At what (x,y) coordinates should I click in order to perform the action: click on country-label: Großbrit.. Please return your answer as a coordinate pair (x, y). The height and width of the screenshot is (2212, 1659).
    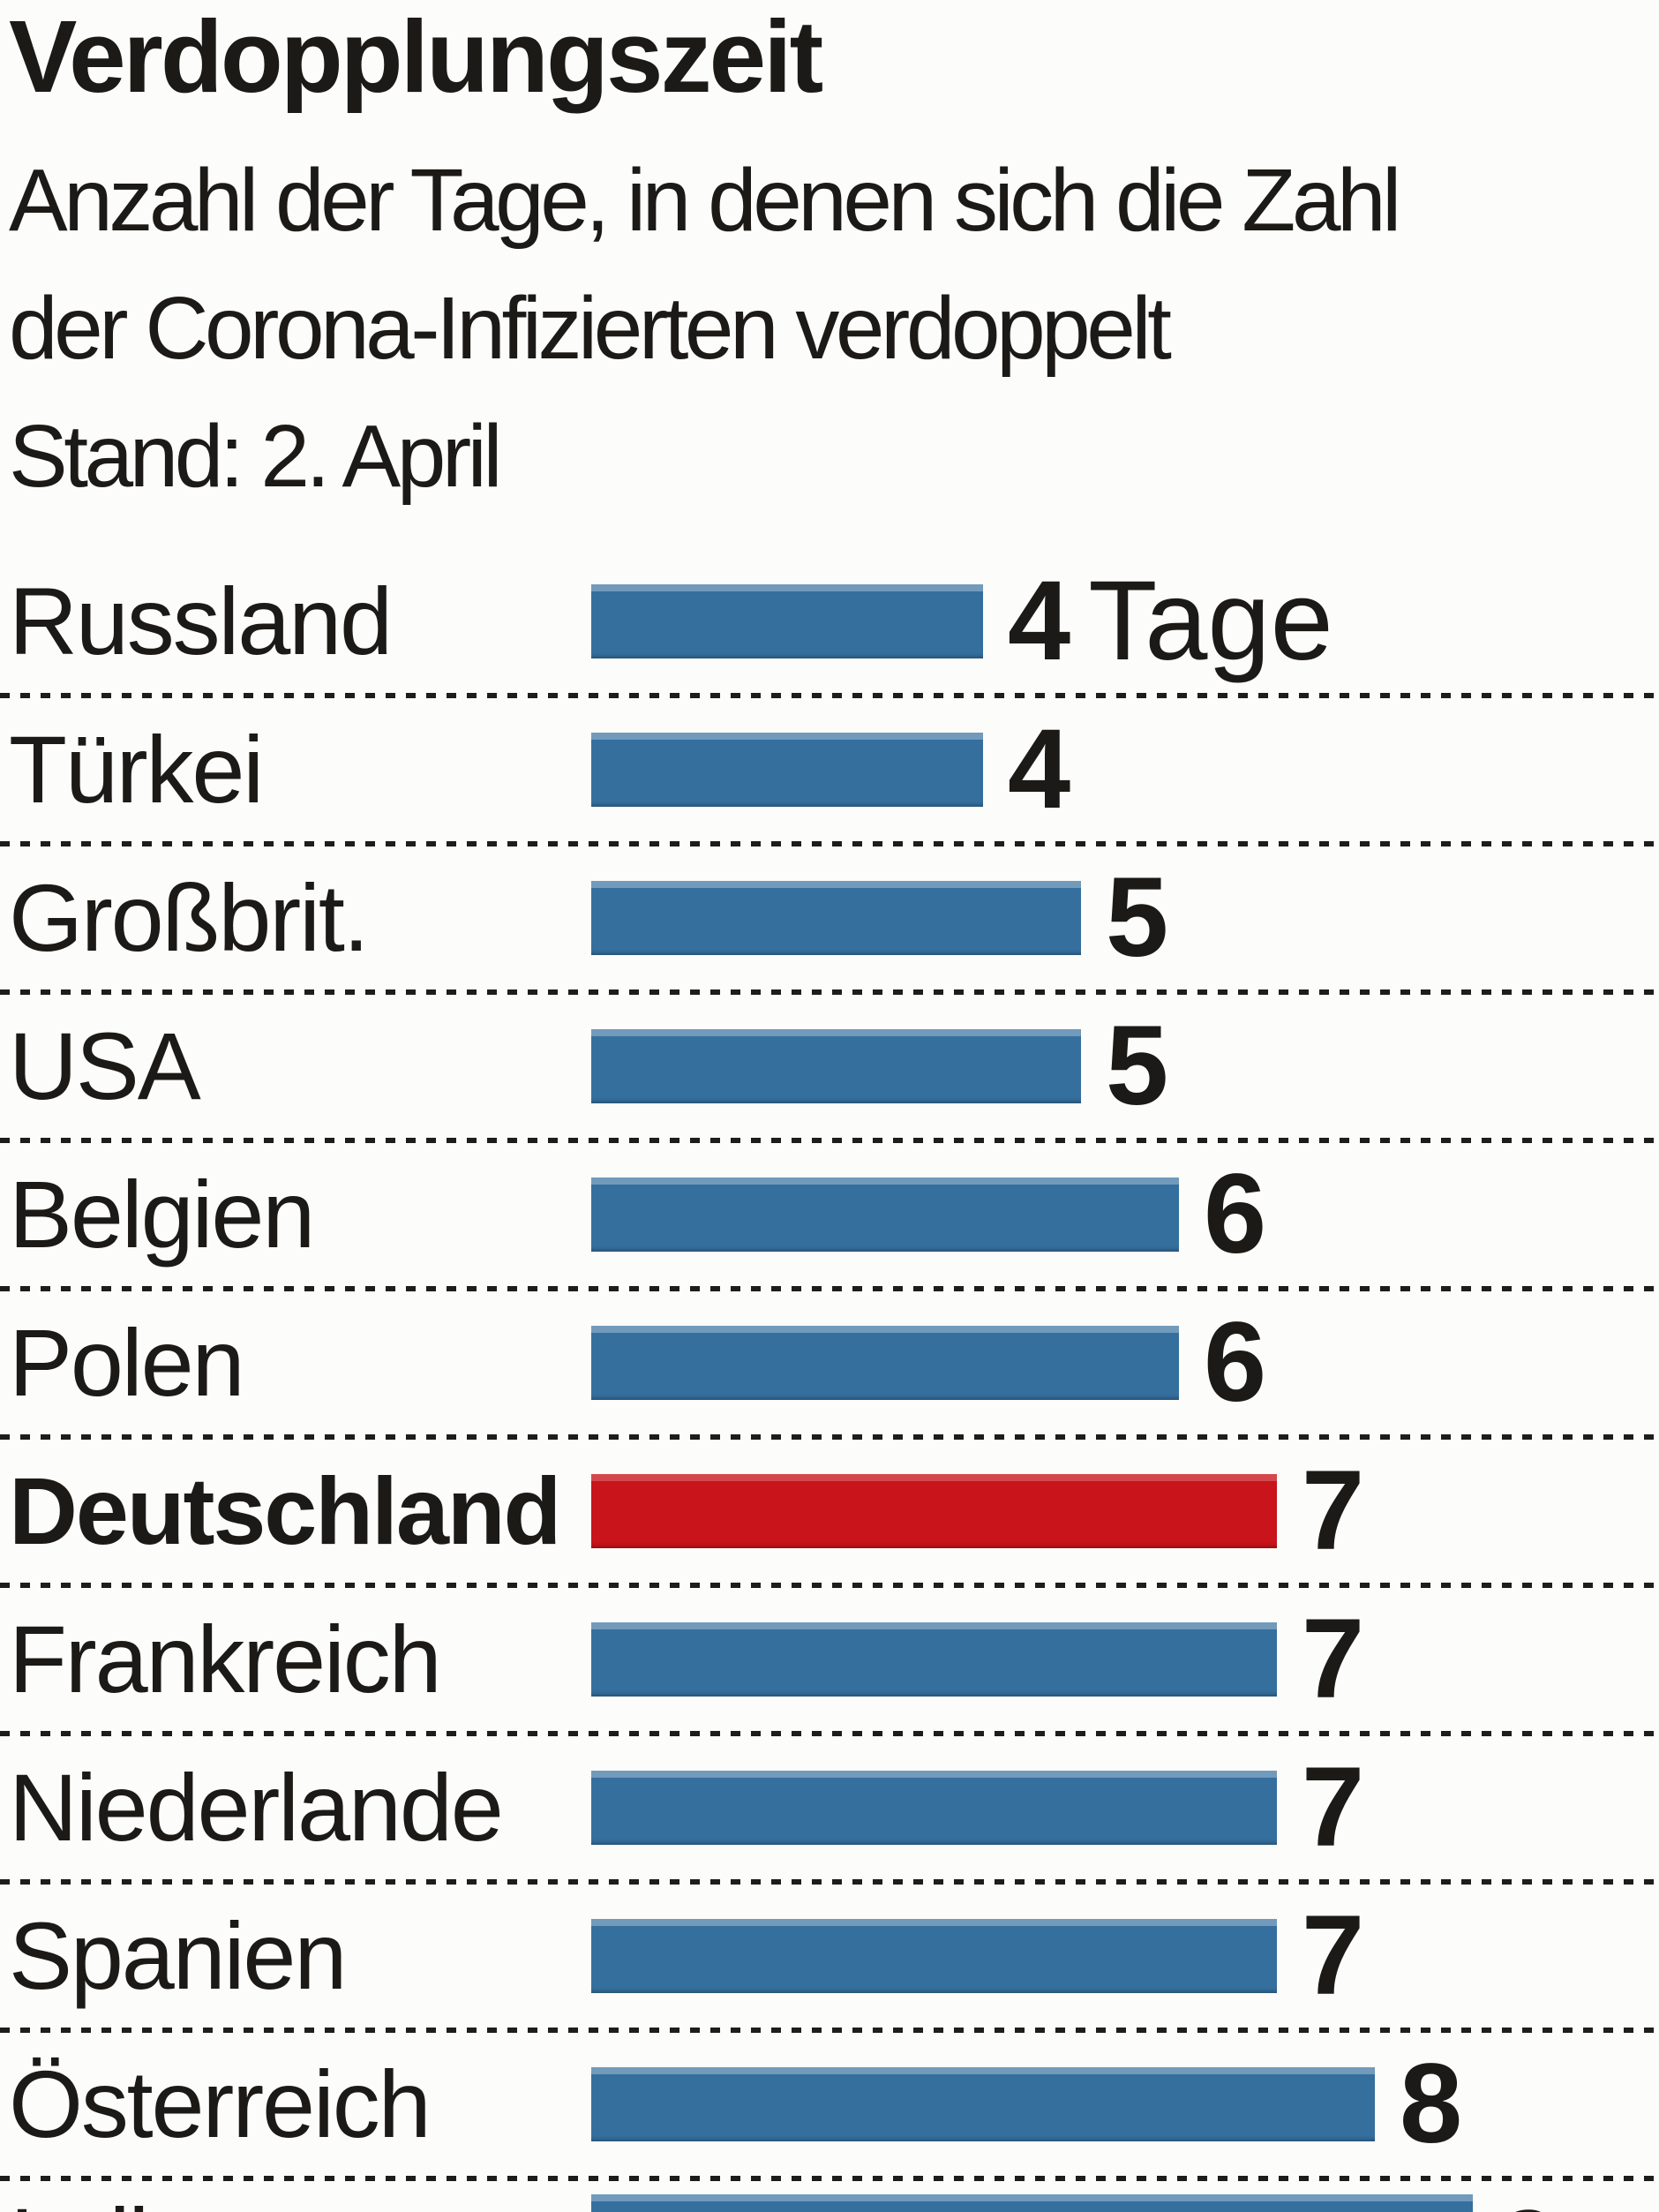
    Looking at the image, I should click on (190, 917).